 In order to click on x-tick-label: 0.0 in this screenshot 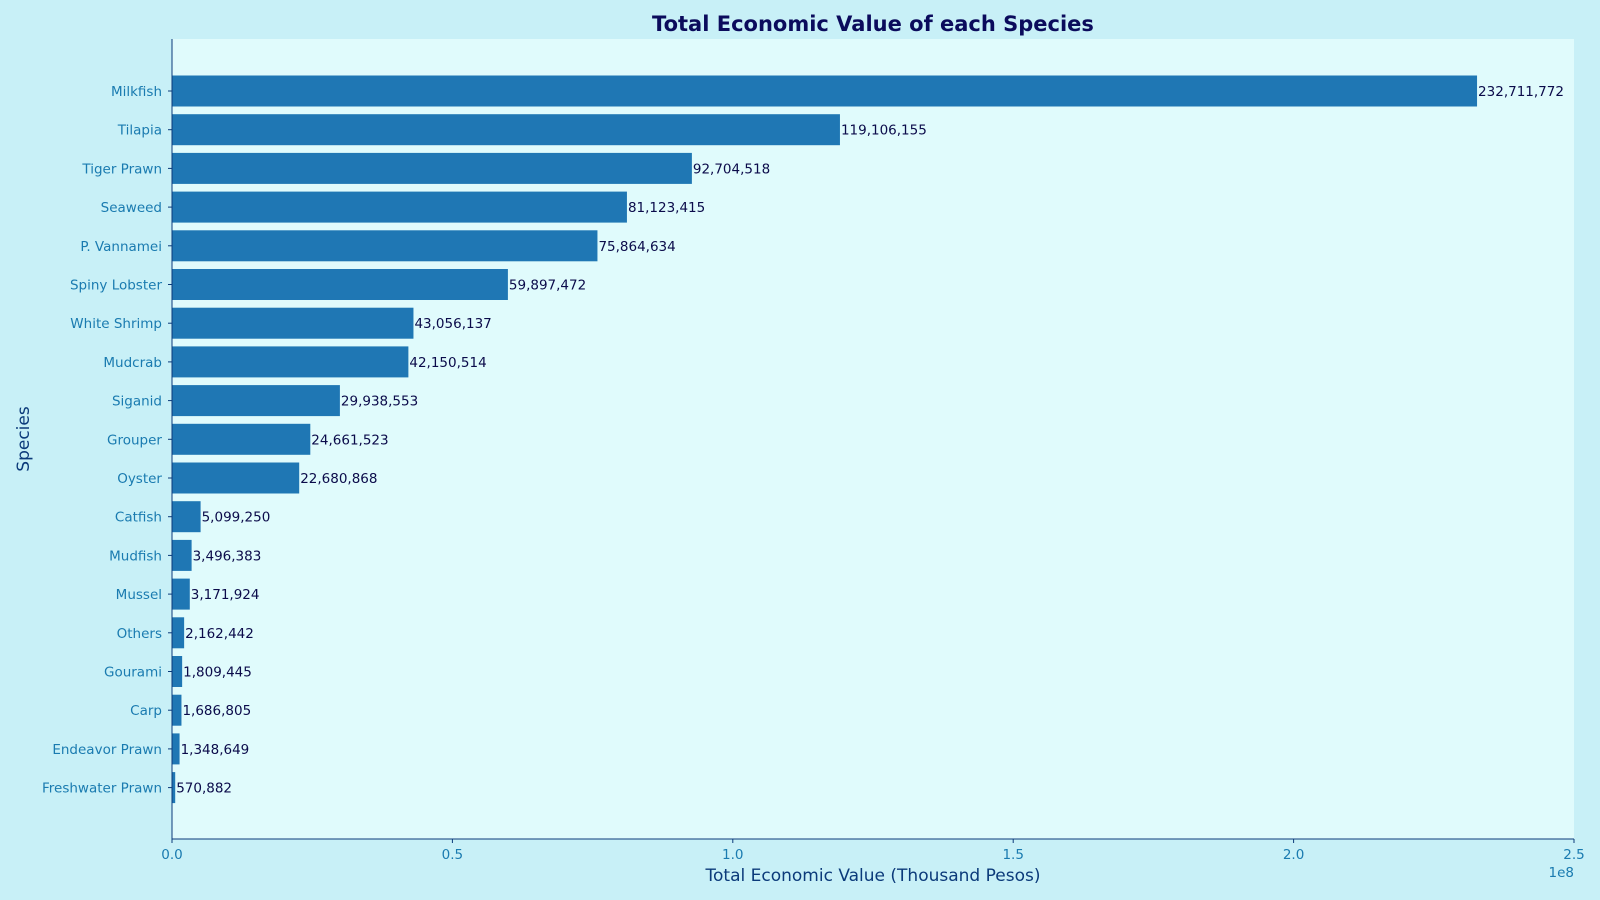, I will do `click(171, 855)`.